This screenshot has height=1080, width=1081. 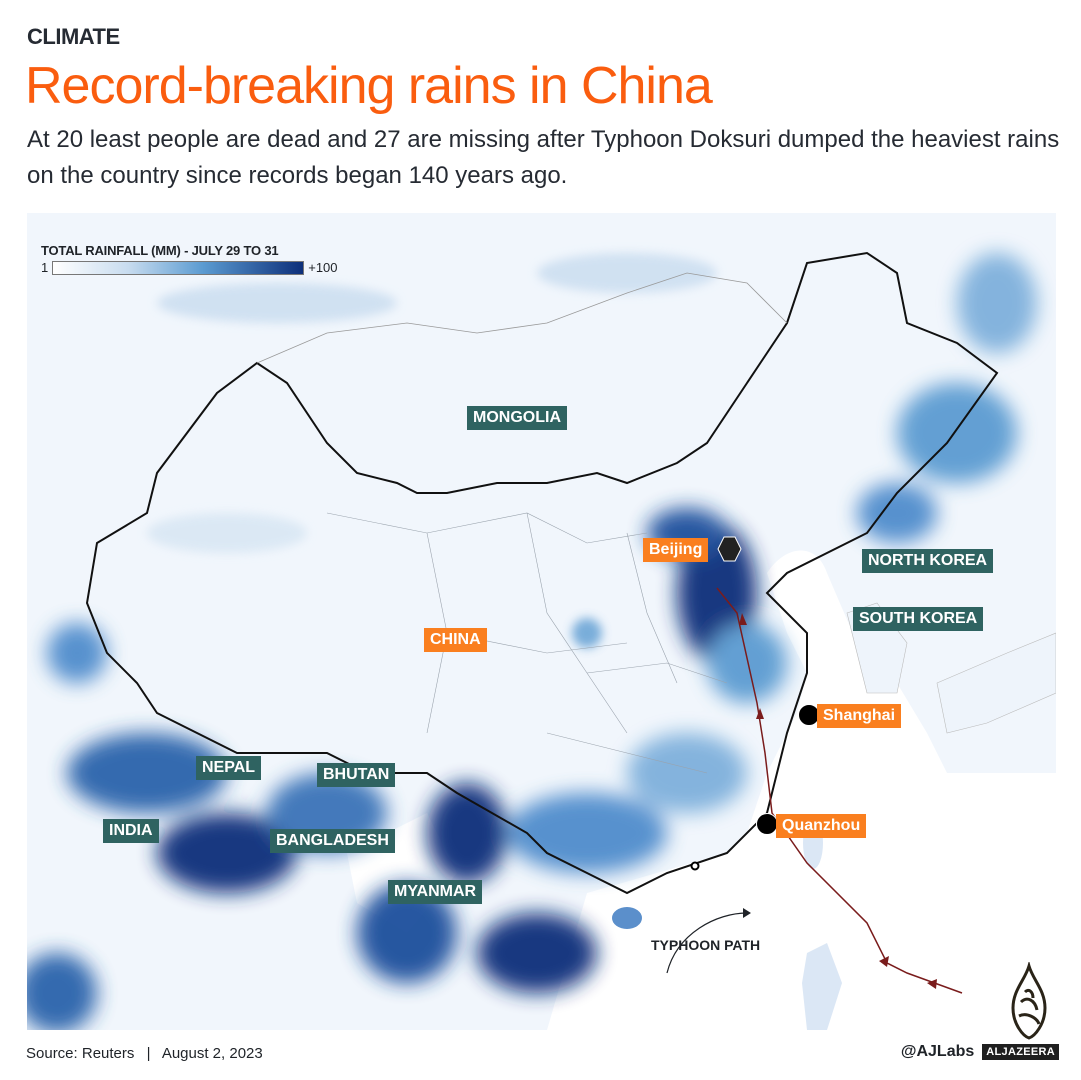 I want to click on label-china: CHINA, so click(x=455, y=640).